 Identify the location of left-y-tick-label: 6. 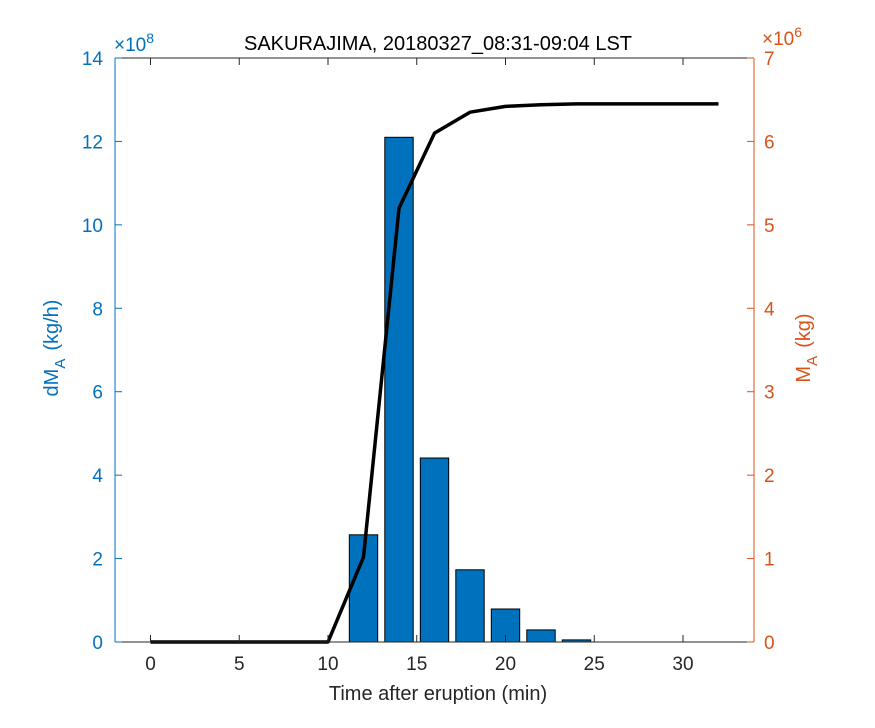
(97, 393).